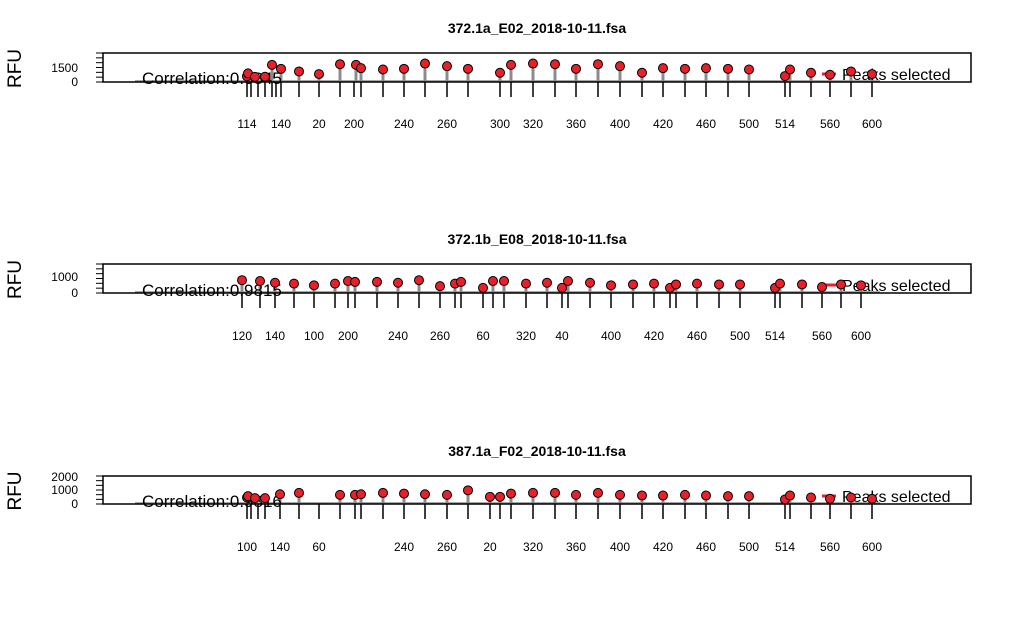 The width and height of the screenshot is (1026, 634). Describe the element at coordinates (447, 547) in the screenshot. I see `ladder-tick-label: 260` at that location.